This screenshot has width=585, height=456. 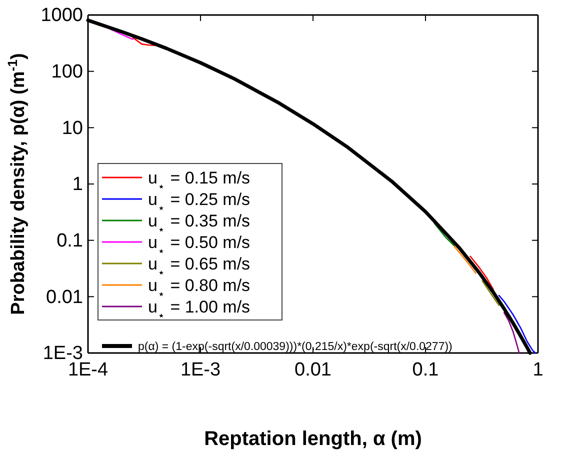 What do you see at coordinates (77, 185) in the screenshot?
I see `y-tick-label: 1` at bounding box center [77, 185].